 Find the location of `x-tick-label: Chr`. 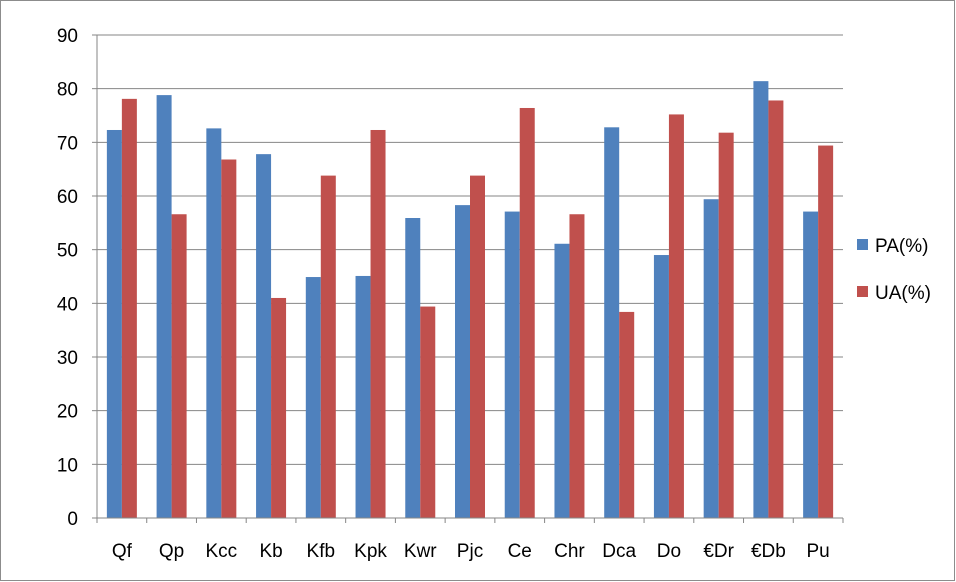

x-tick-label: Chr is located at coordinates (569, 551).